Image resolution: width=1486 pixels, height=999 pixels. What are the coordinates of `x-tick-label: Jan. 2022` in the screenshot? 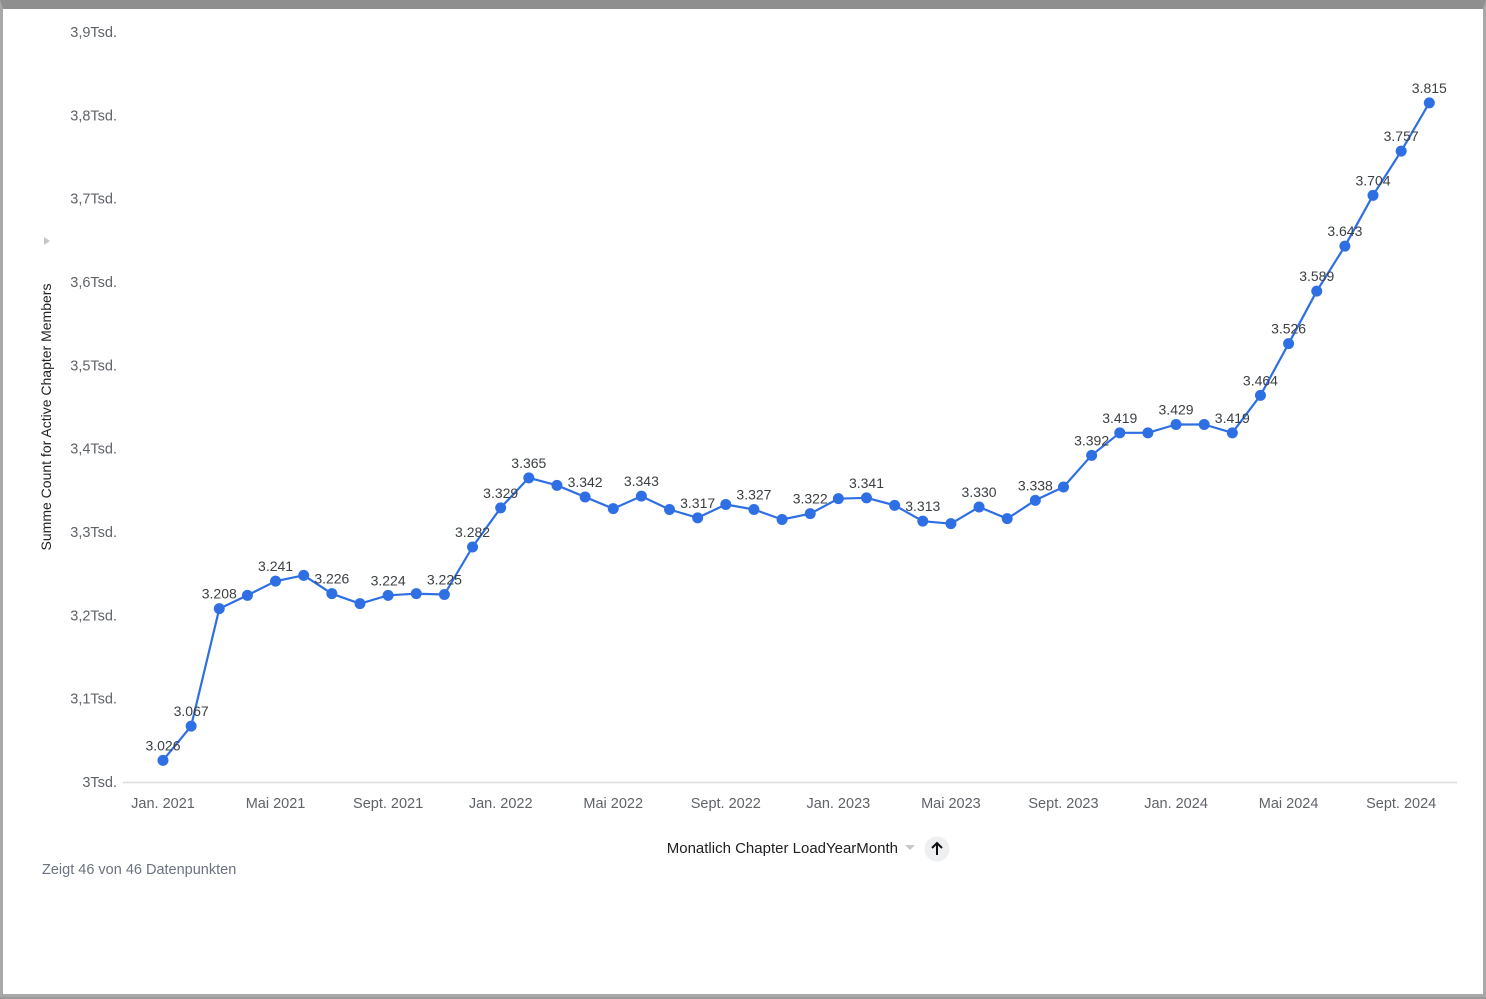 It's located at (501, 804).